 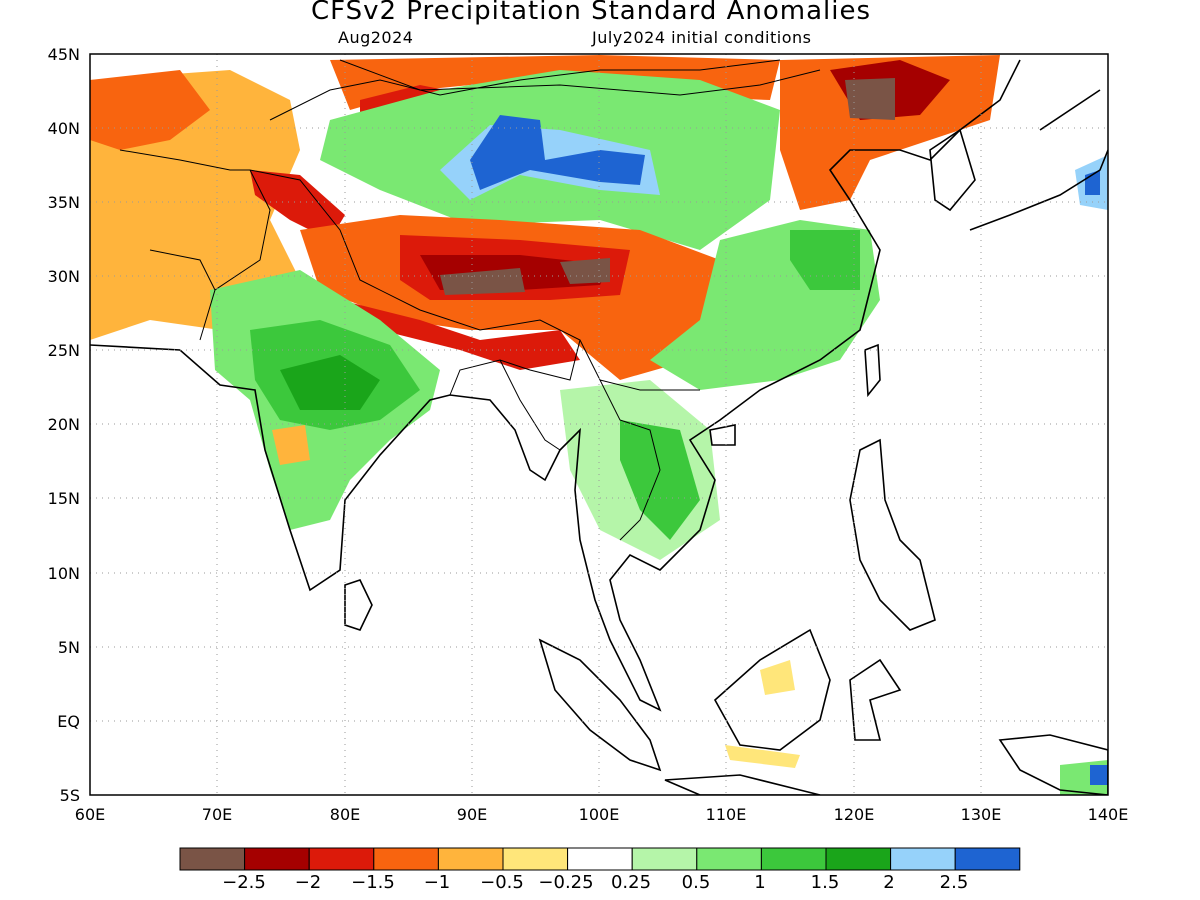 I want to click on anomaly-south-china-wet2, so click(x=825, y=260).